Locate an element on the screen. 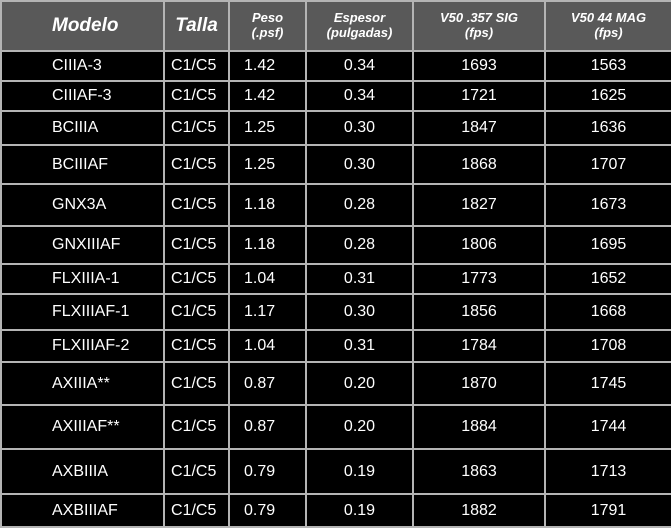  cell-peso: 1.17 is located at coordinates (267, 312).